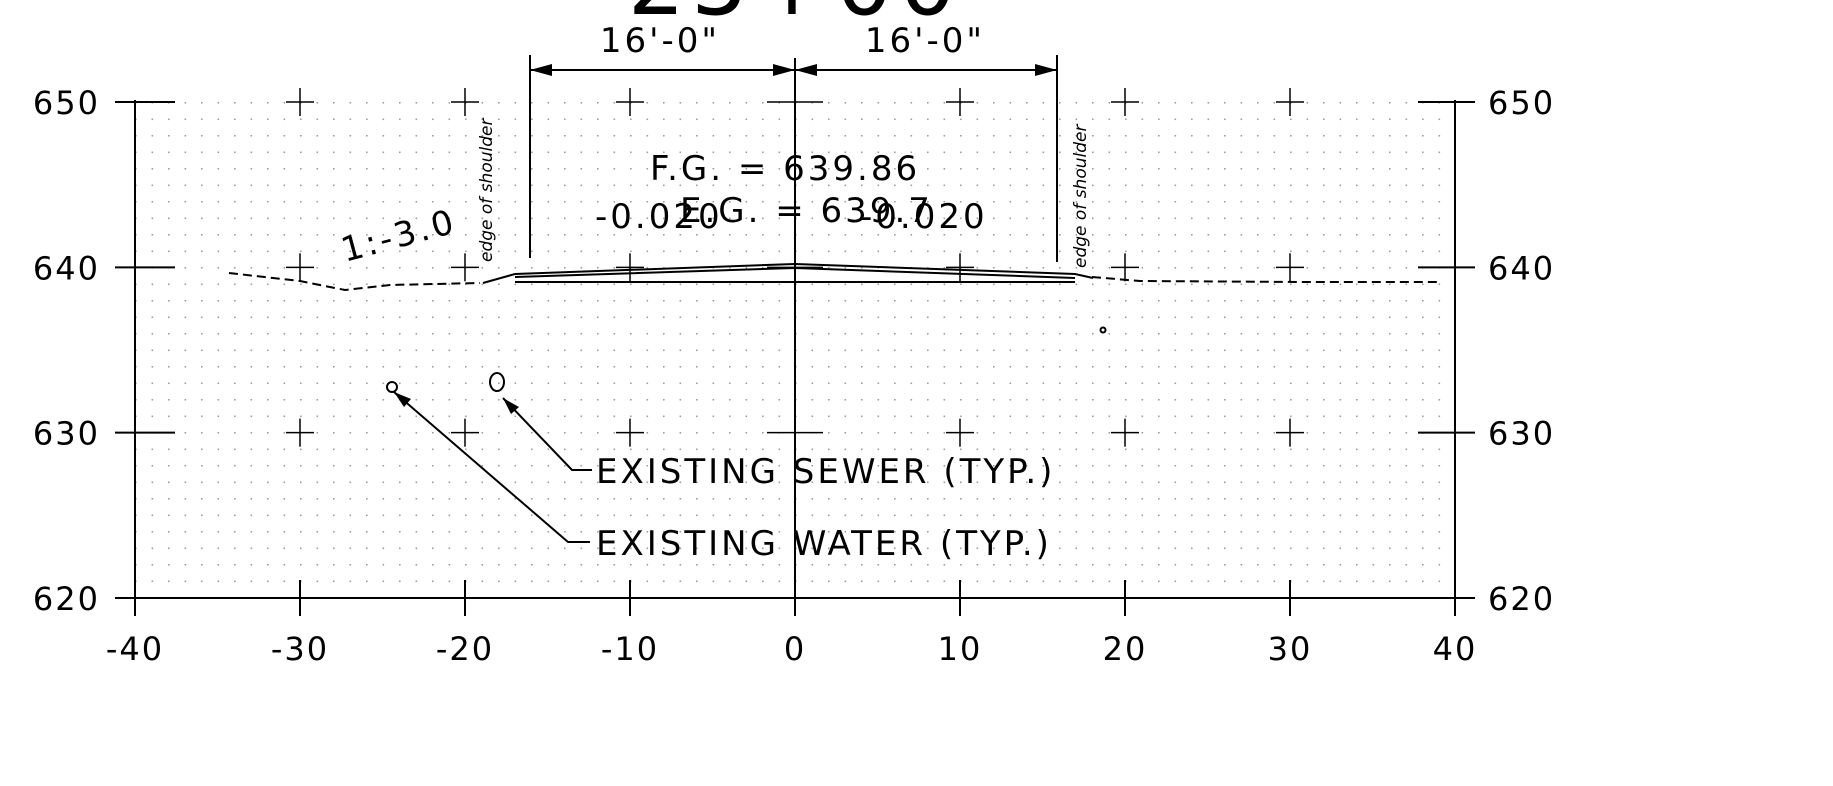 This screenshot has height=786, width=1833. I want to click on x-tick-label: -20, so click(465, 649).